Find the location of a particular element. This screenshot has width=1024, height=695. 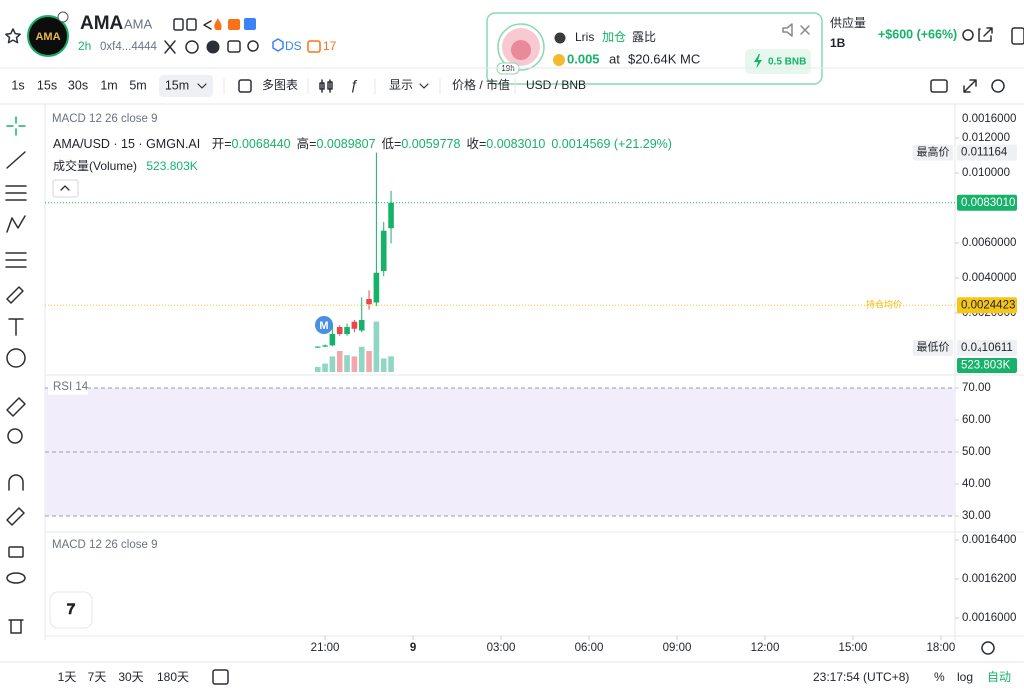

tv-logo: 𝟕 is located at coordinates (71, 609).